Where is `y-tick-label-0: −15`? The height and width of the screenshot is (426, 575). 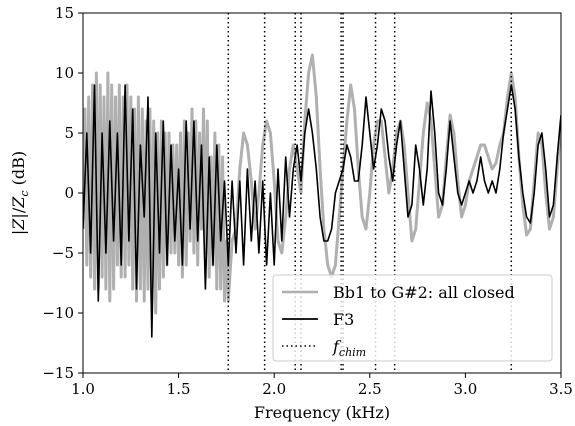
y-tick-label-0: −15 is located at coordinates (58, 373).